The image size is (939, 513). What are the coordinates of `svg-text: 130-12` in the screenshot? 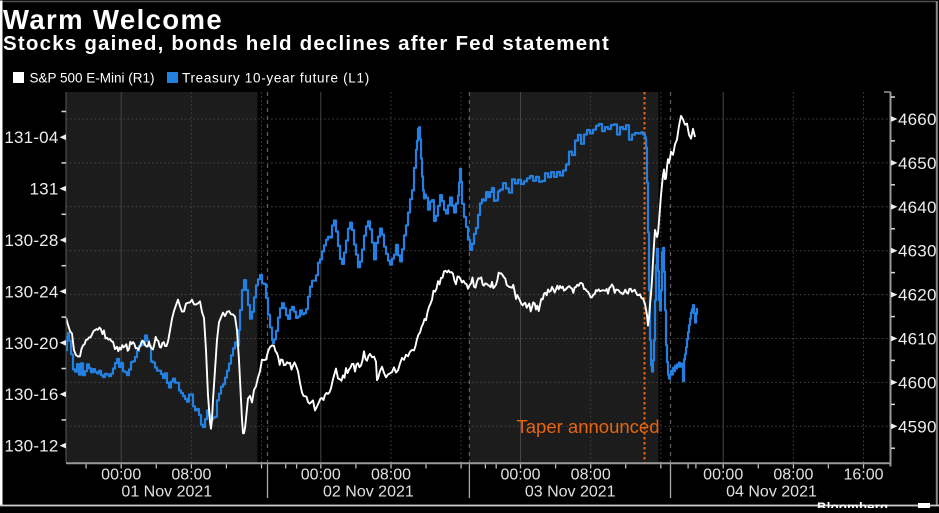 It's located at (31, 446).